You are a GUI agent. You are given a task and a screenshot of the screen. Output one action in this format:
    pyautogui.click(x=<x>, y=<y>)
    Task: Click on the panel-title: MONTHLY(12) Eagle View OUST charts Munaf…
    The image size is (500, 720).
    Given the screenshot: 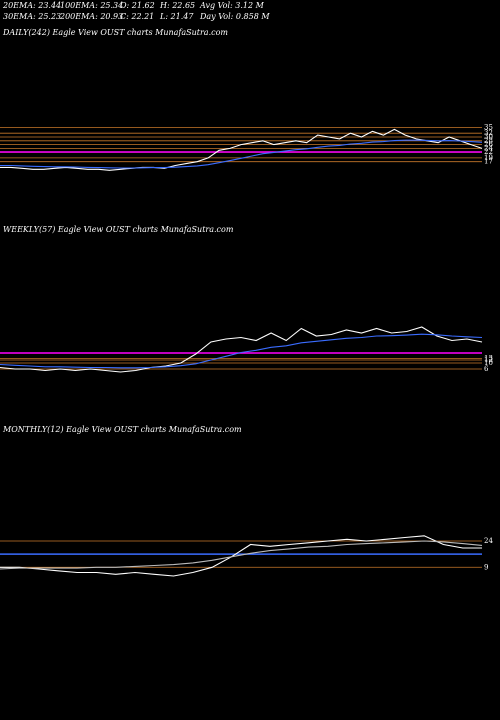 What is the action you would take?
    pyautogui.click(x=122, y=429)
    